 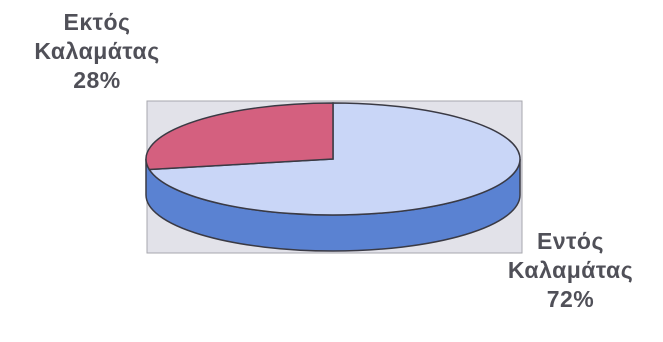 I want to click on slice-label-outside: Εκτός Καλαμάτας 28%, so click(x=97, y=51).